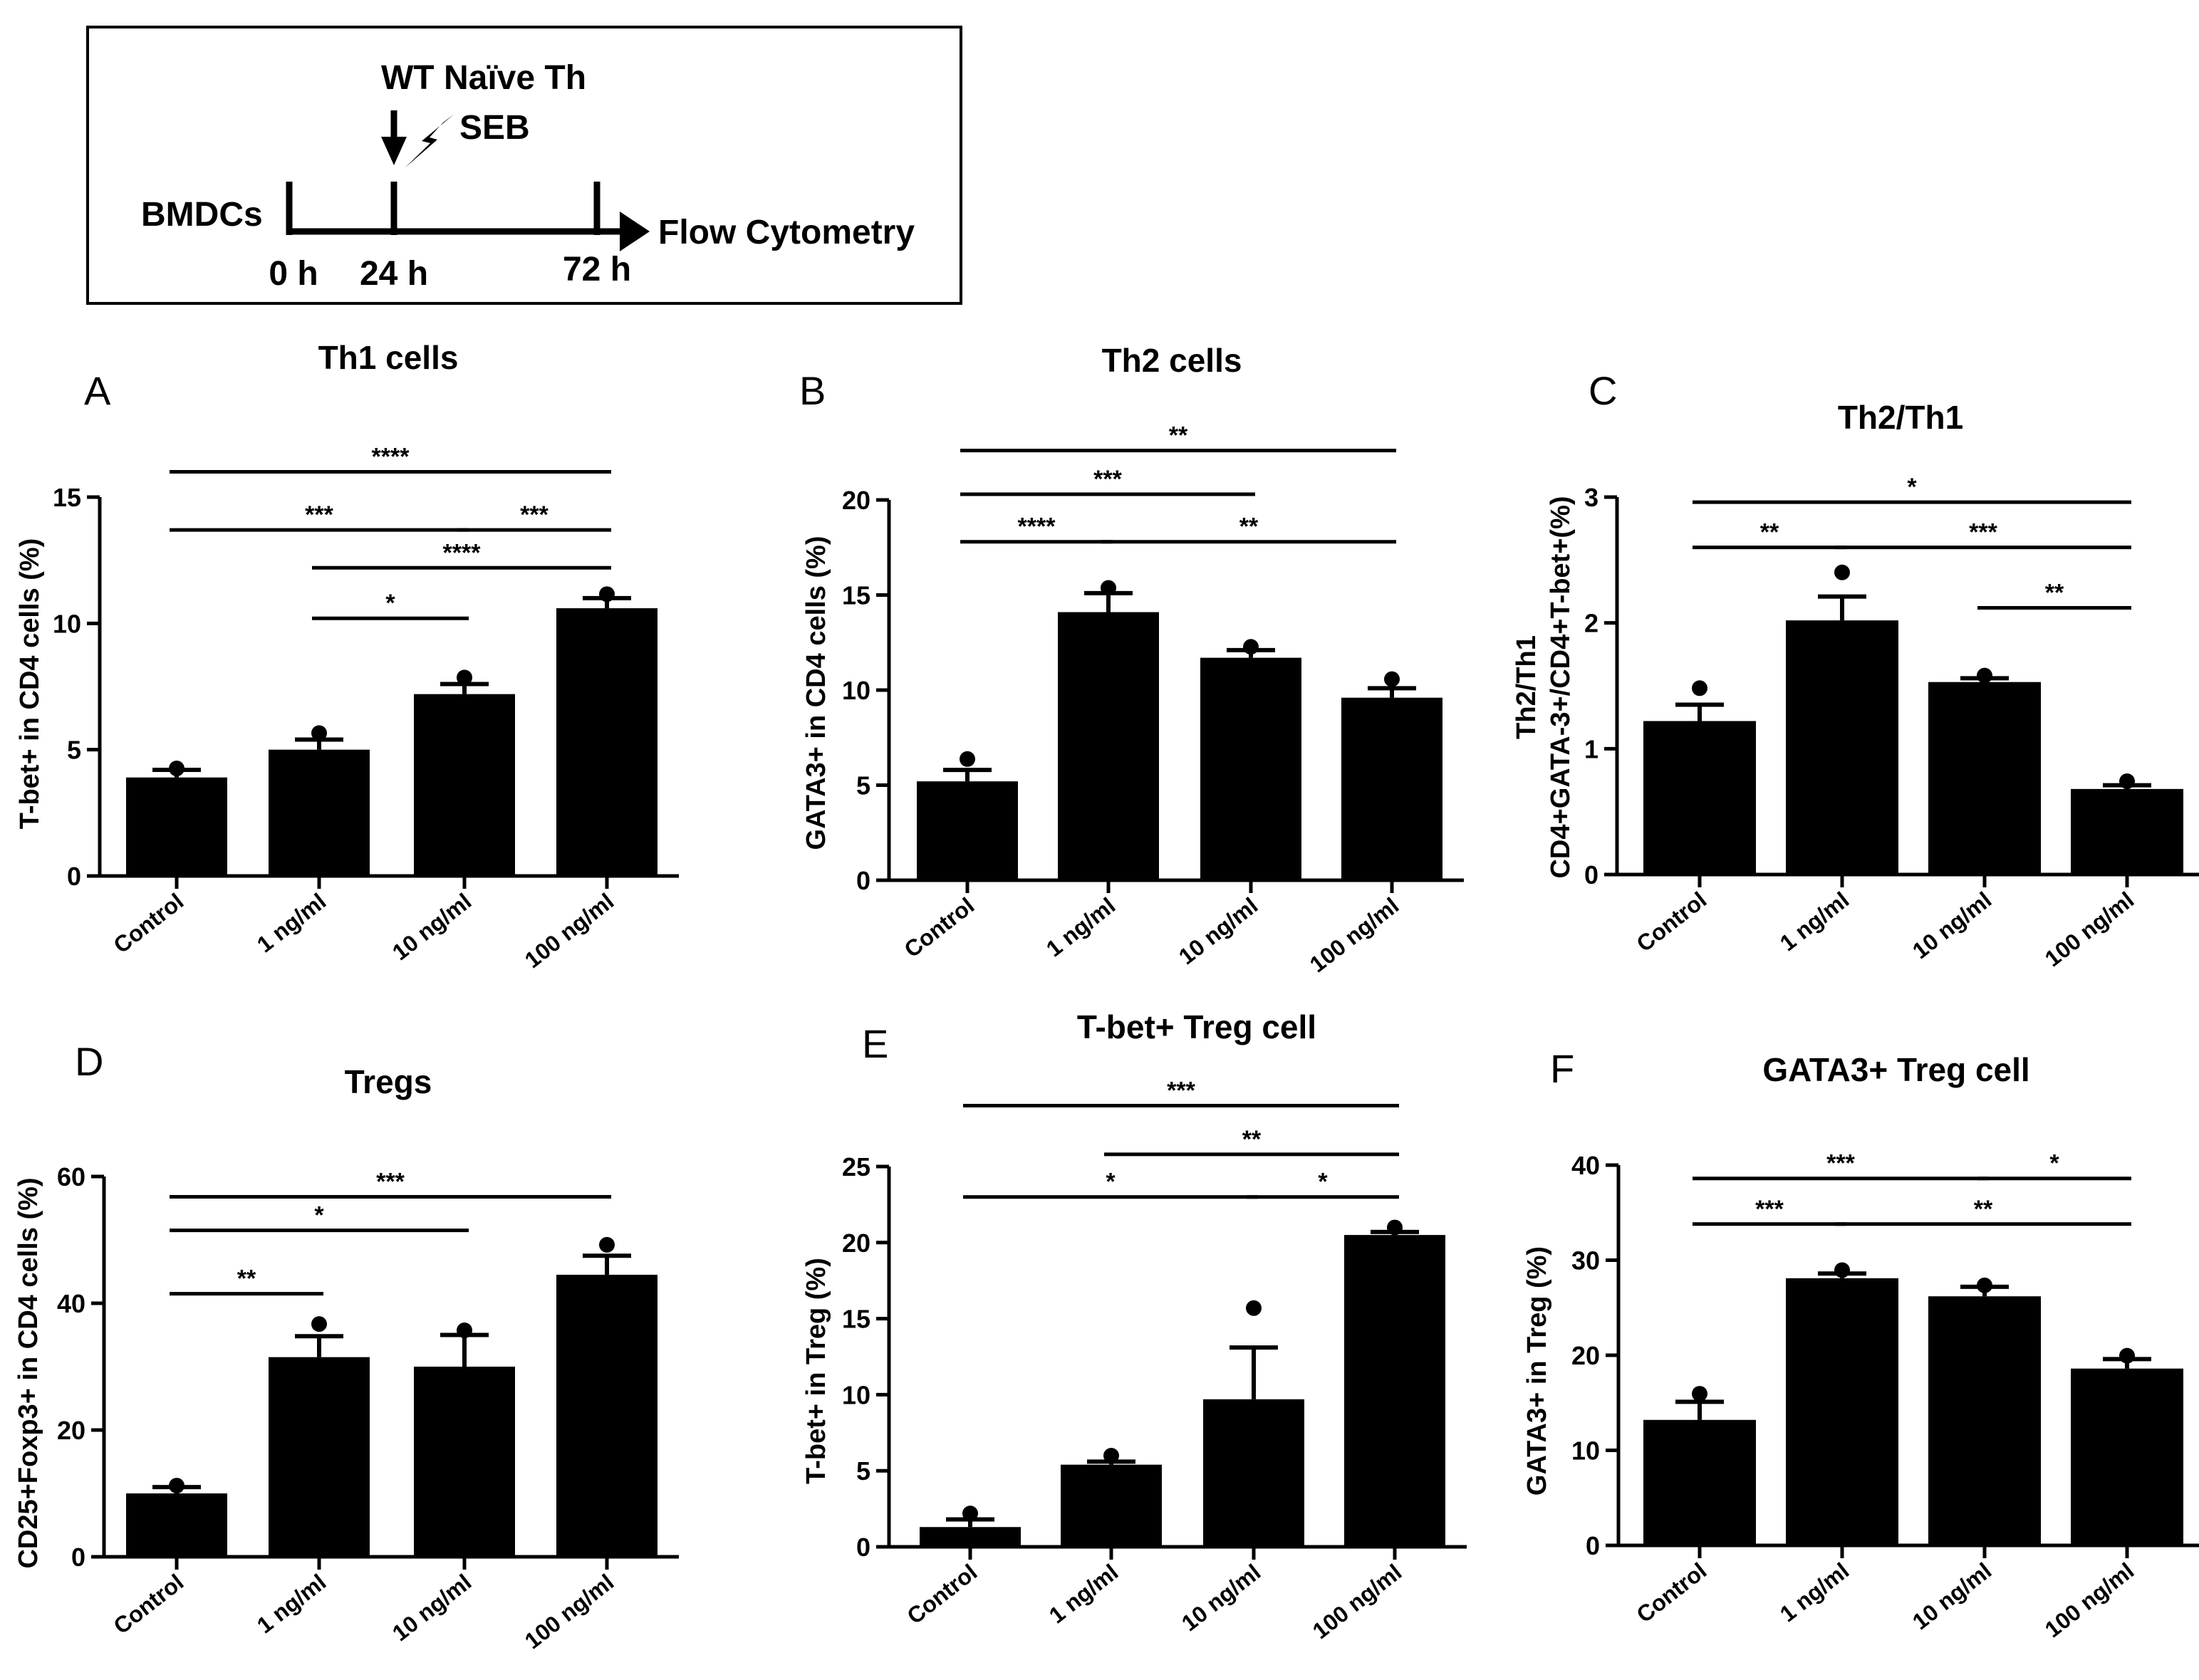 The width and height of the screenshot is (2199, 1680). What do you see at coordinates (1562, 1068) in the screenshot?
I see `panel-letter: F` at bounding box center [1562, 1068].